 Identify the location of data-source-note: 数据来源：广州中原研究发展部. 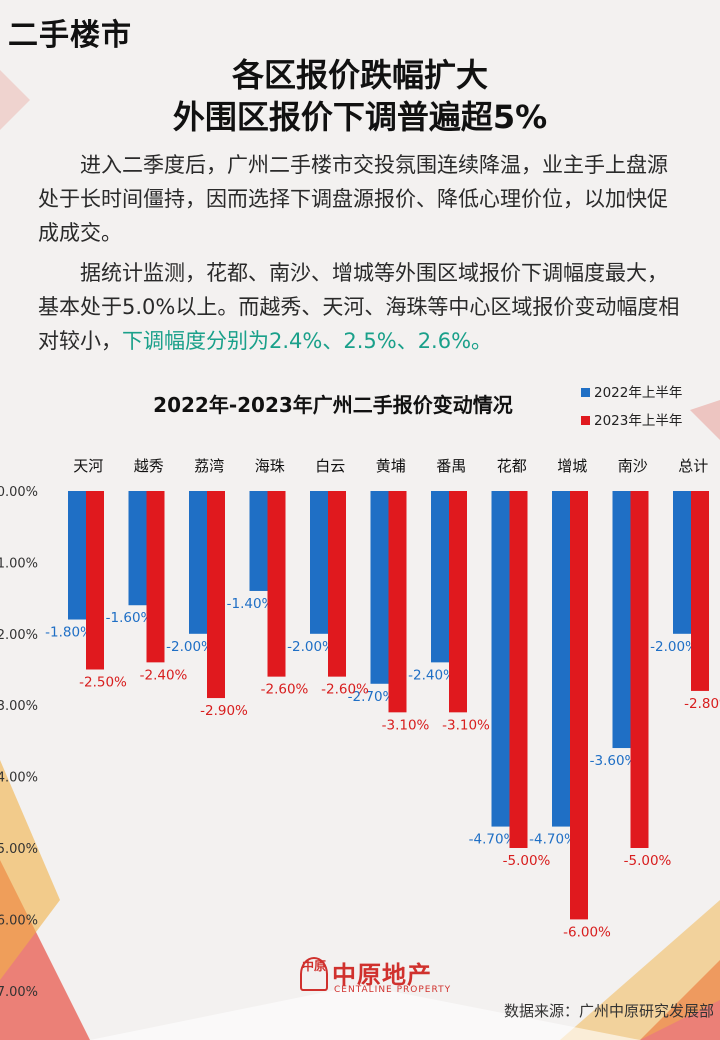
(608, 1011).